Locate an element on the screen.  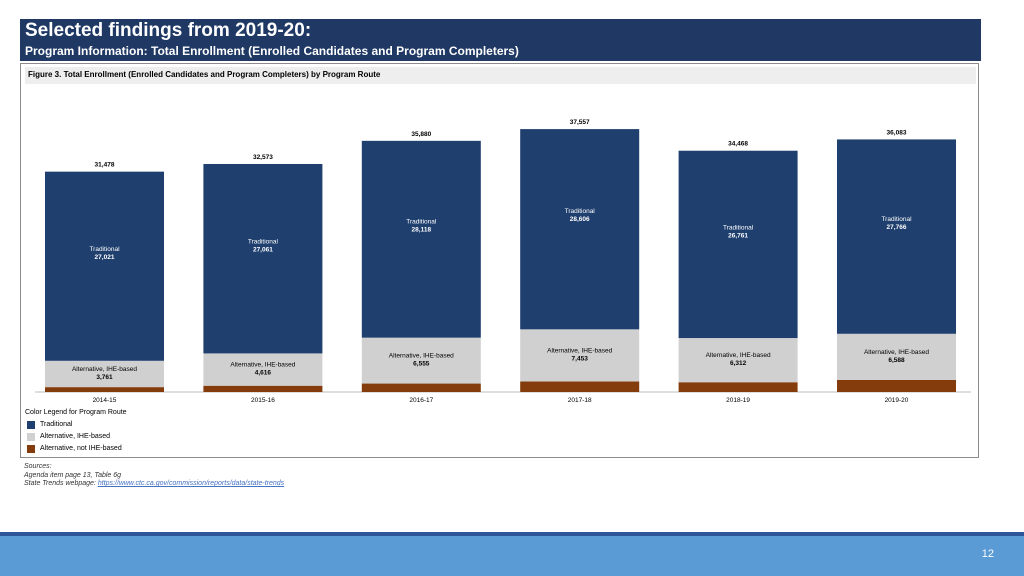
segment-value-label: 28,118 is located at coordinates (422, 230).